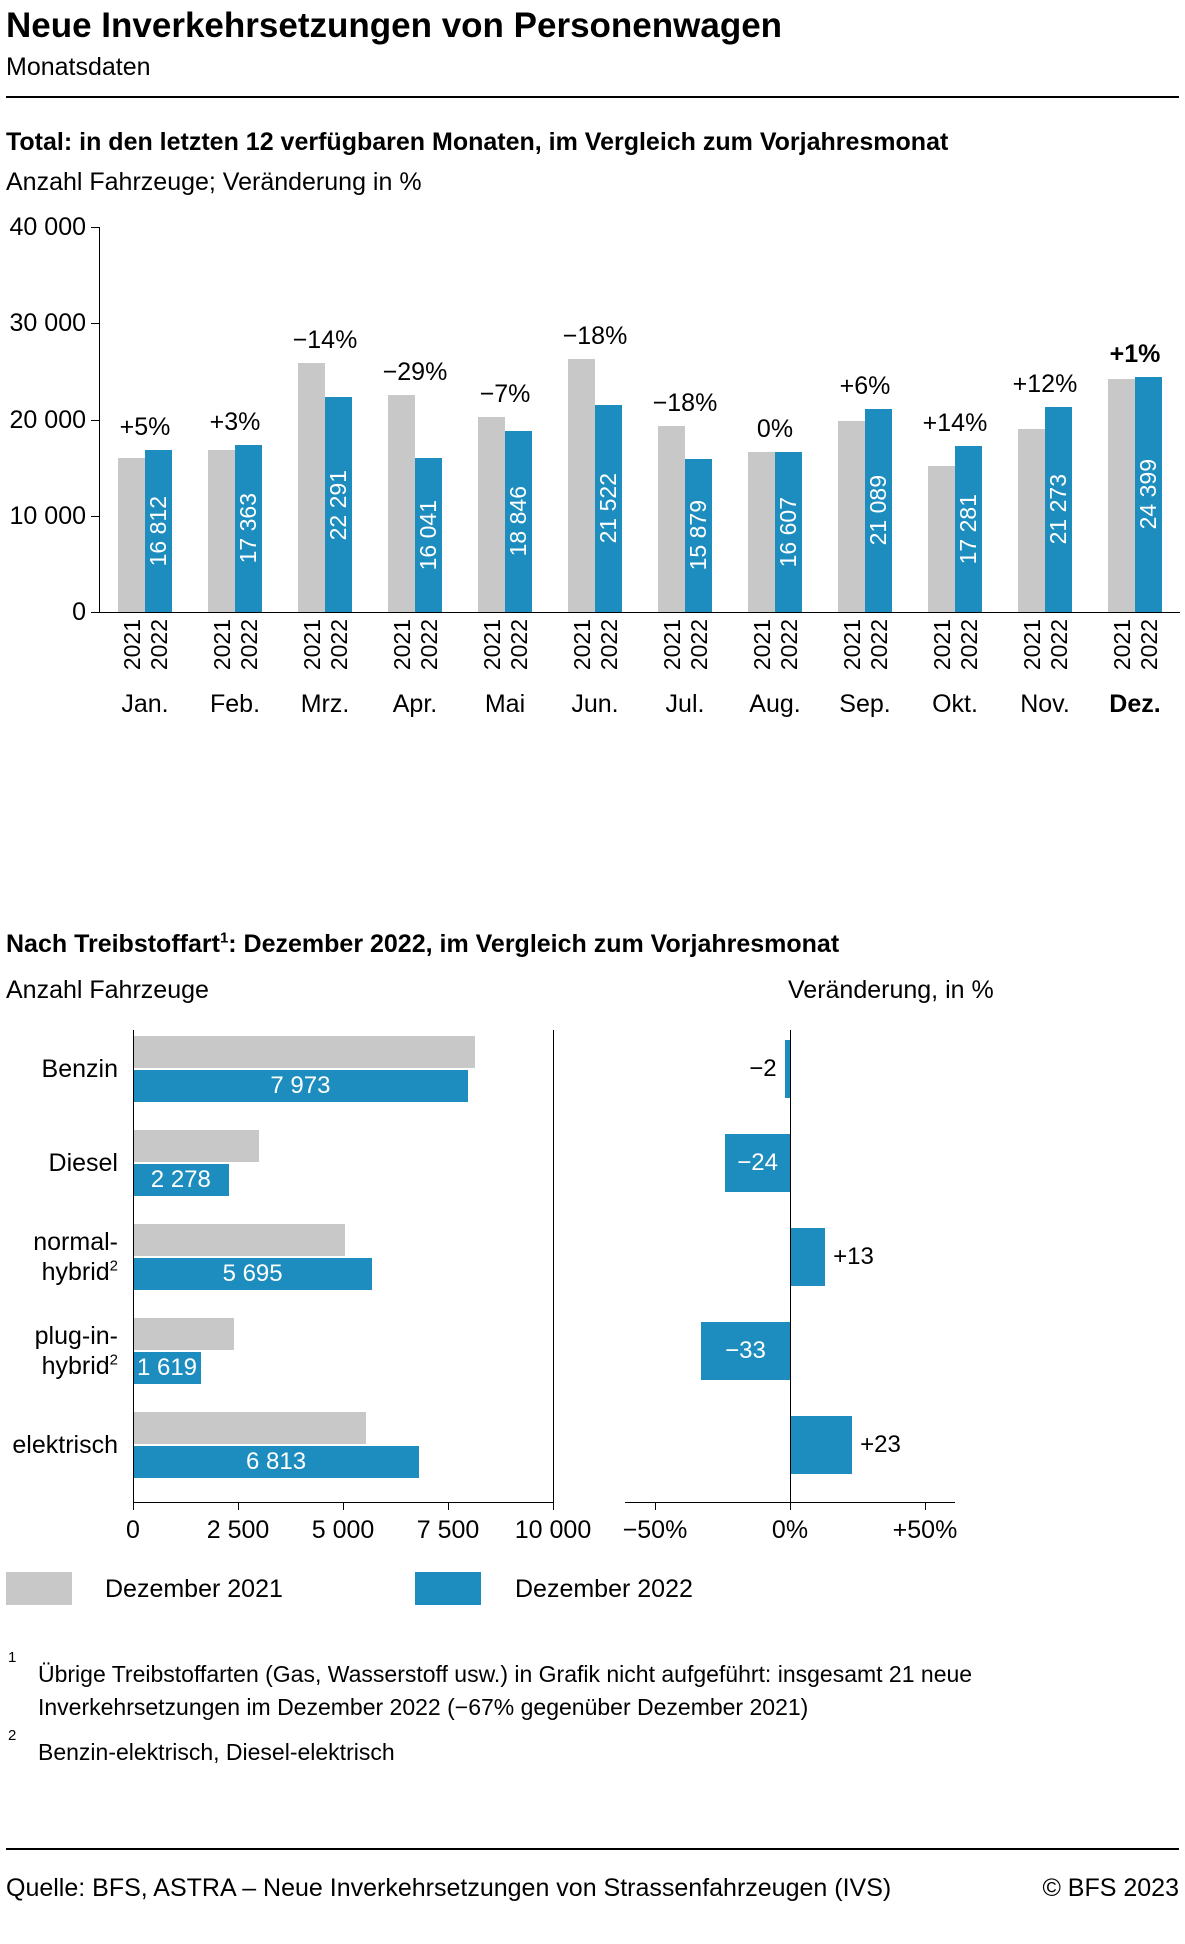 The image size is (1185, 1944). I want to click on bar-value-text: 15 879, so click(698, 535).